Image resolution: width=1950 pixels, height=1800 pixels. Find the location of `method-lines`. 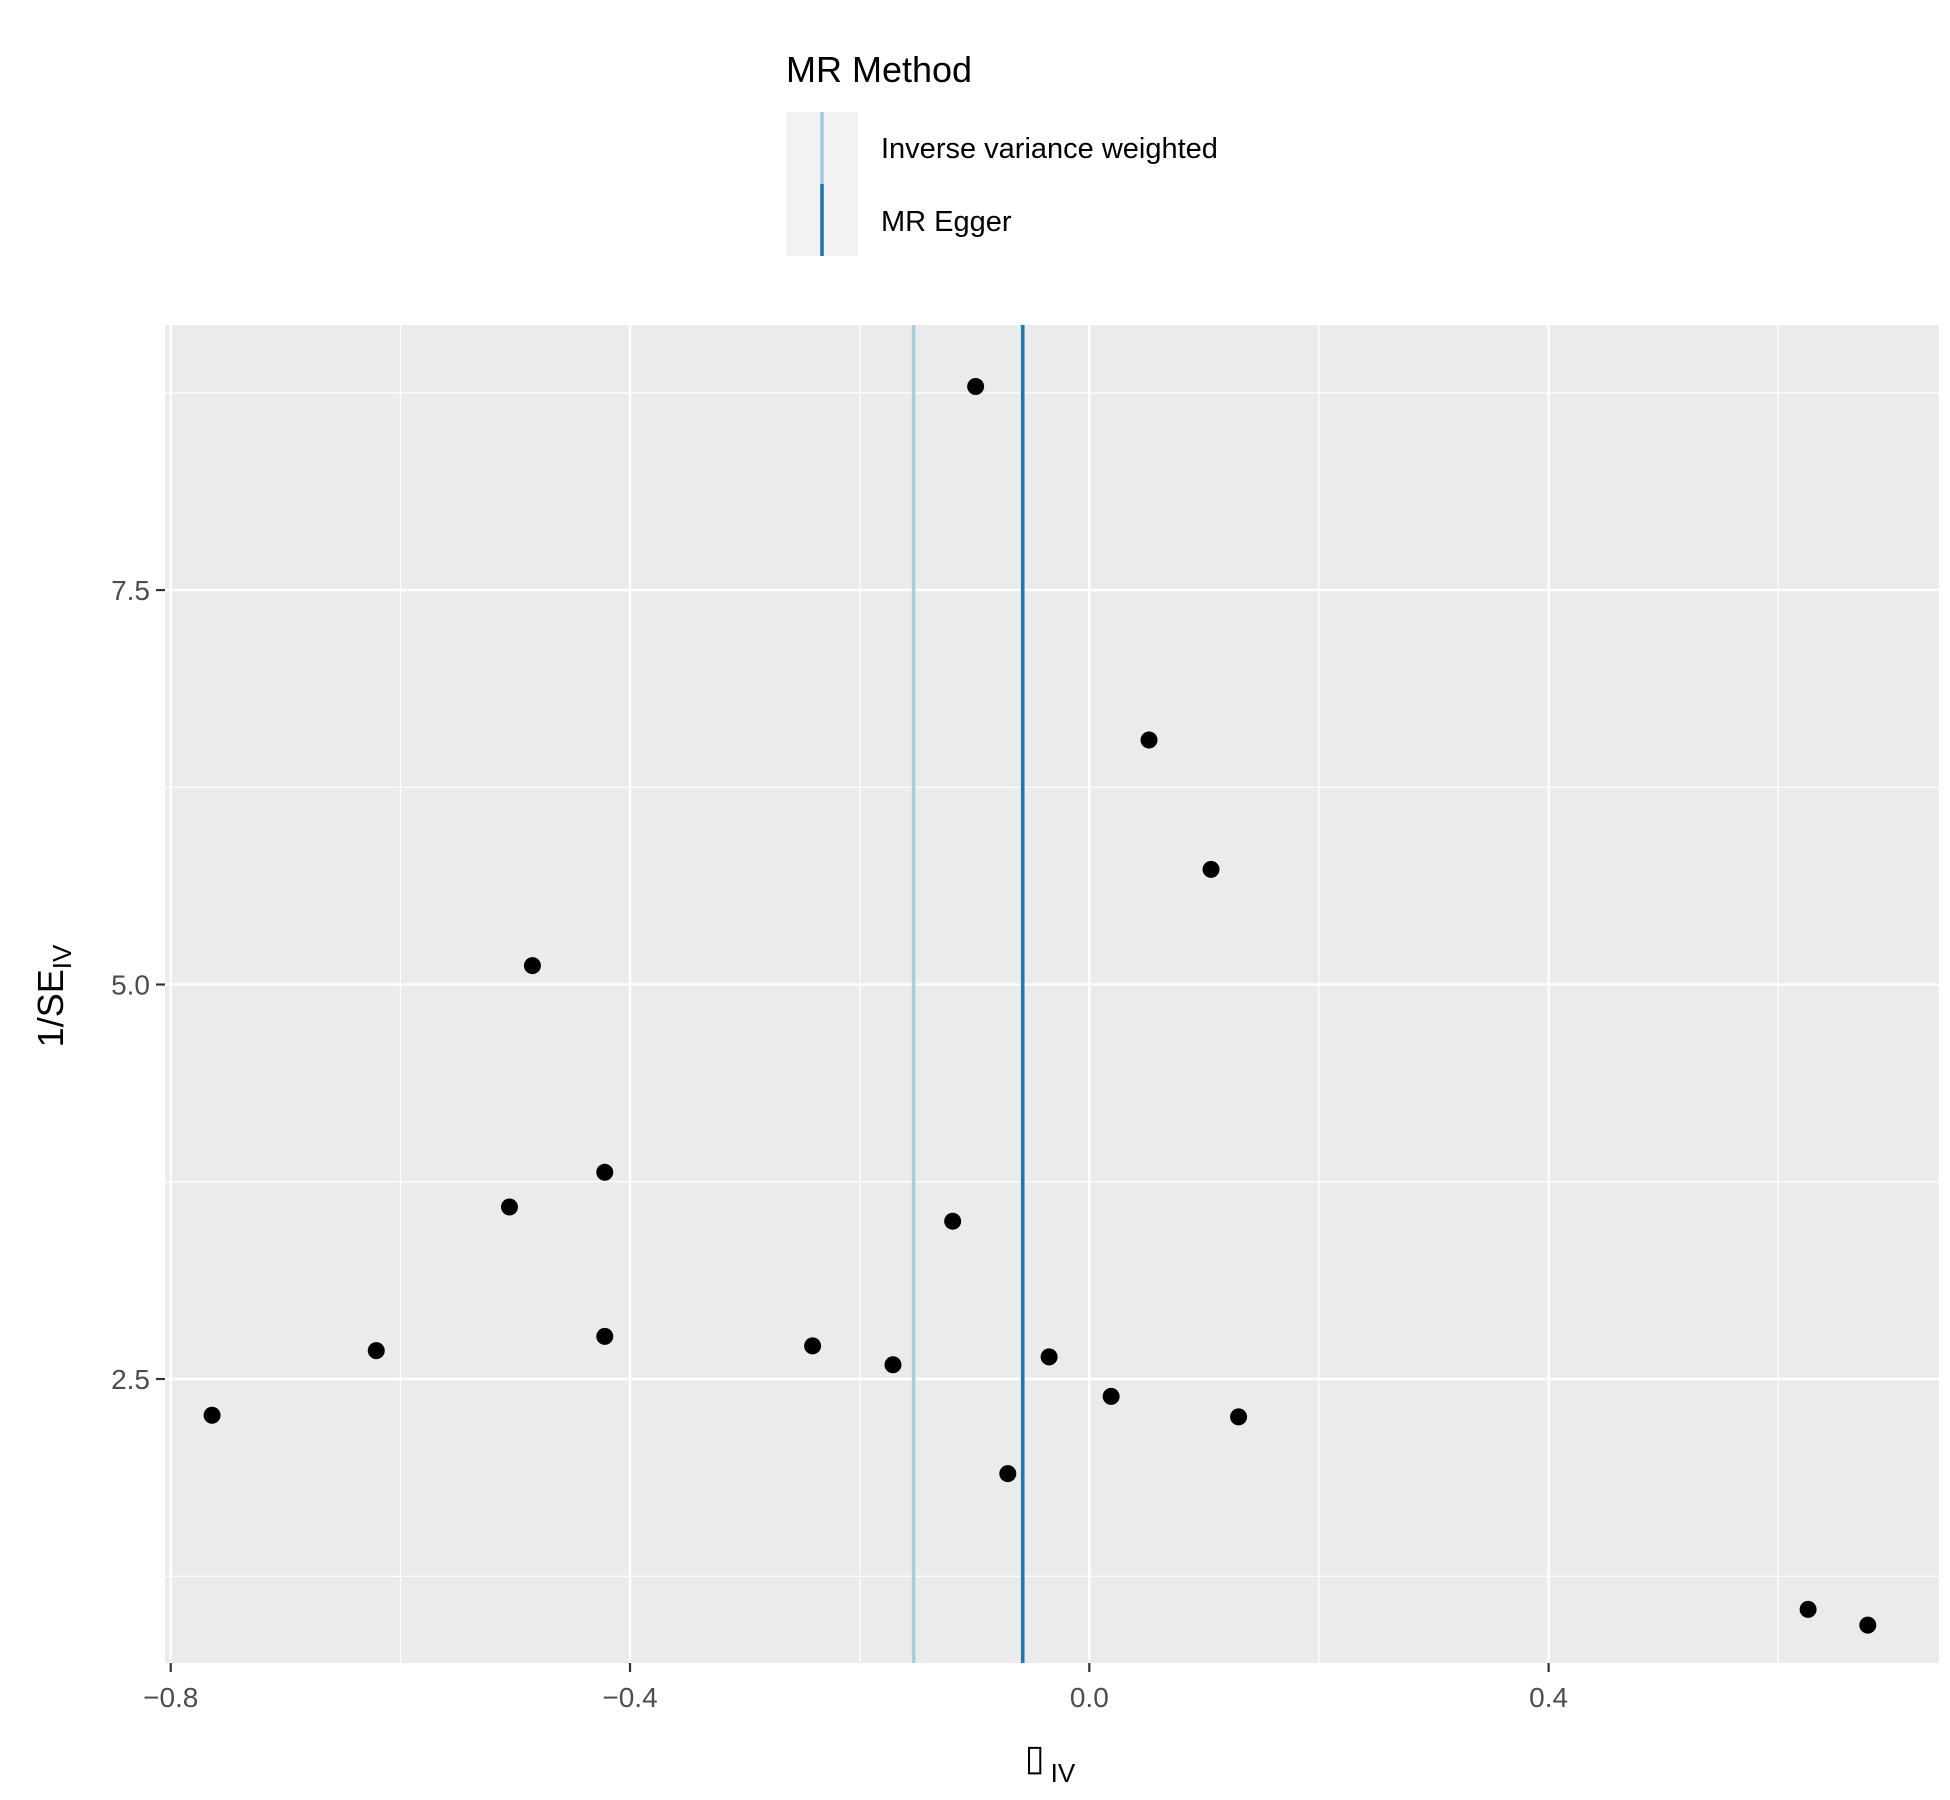

method-lines is located at coordinates (968, 994).